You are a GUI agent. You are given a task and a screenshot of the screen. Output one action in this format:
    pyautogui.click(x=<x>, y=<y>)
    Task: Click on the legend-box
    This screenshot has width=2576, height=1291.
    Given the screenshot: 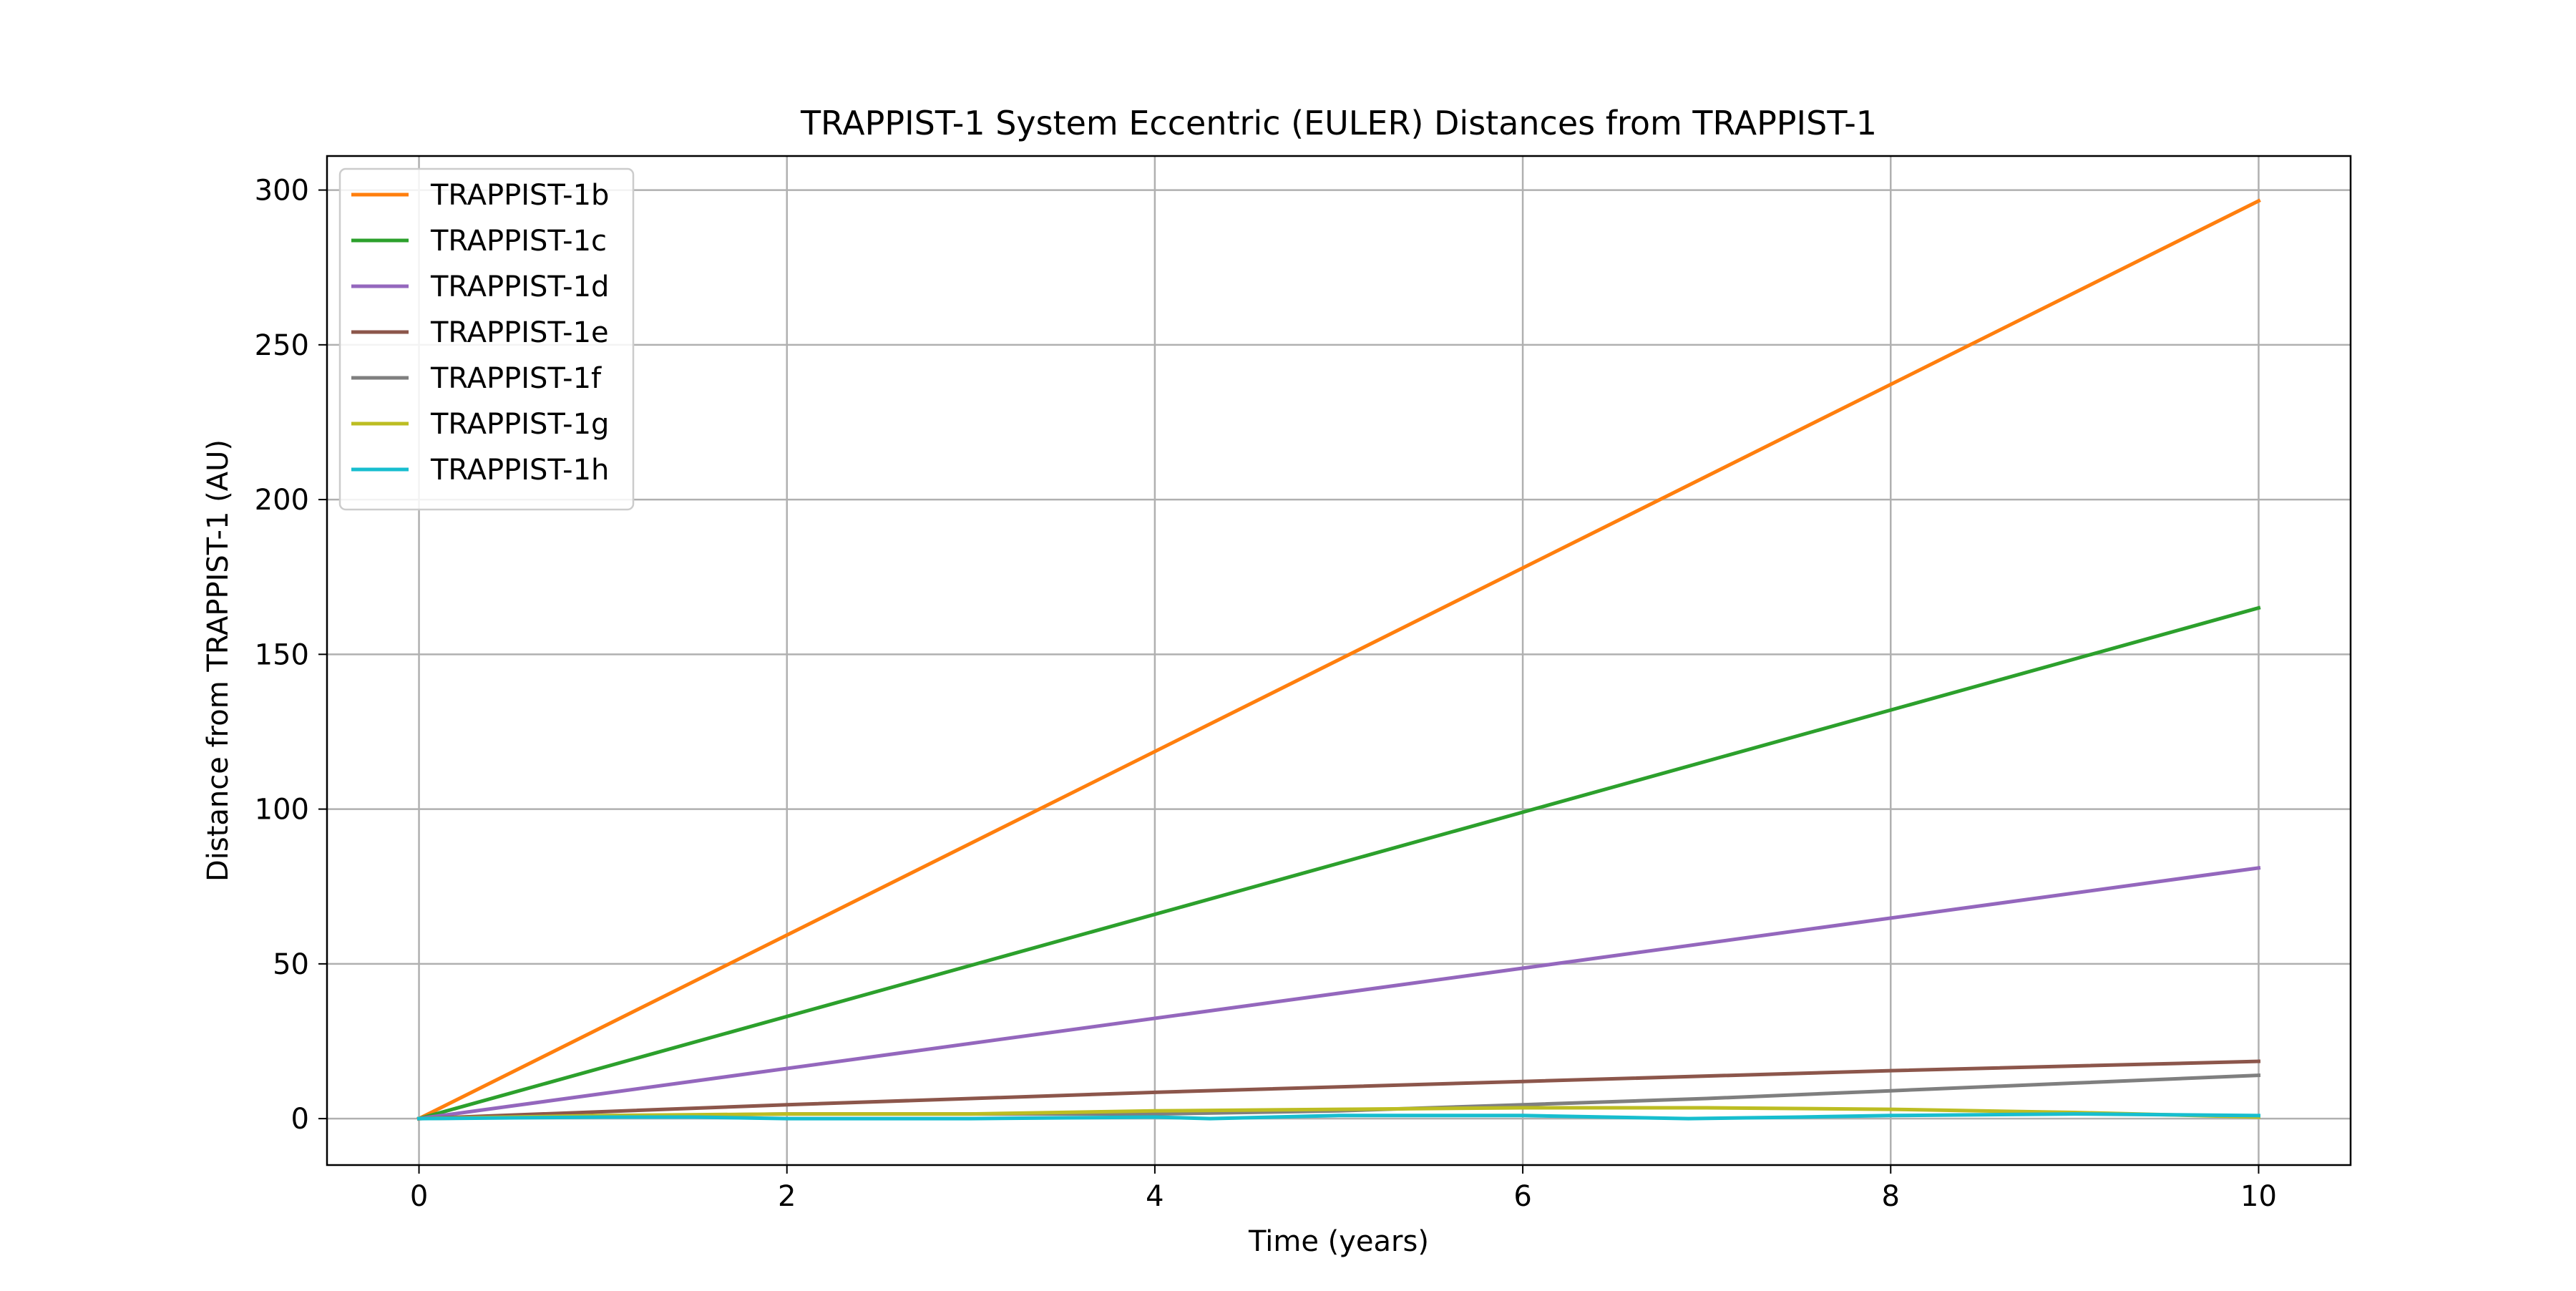 What is the action you would take?
    pyautogui.click(x=486, y=339)
    